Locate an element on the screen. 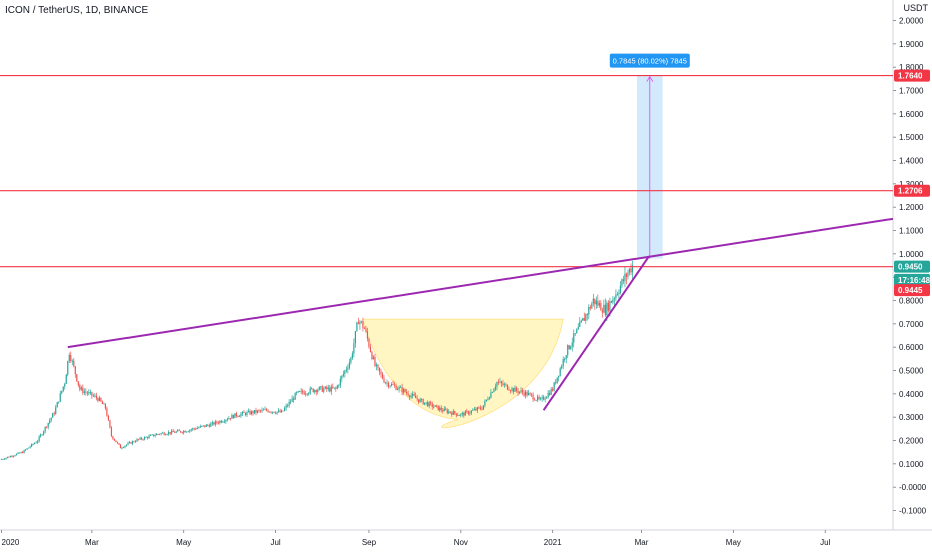  y-tick-label: 0.1000 is located at coordinates (911, 464).